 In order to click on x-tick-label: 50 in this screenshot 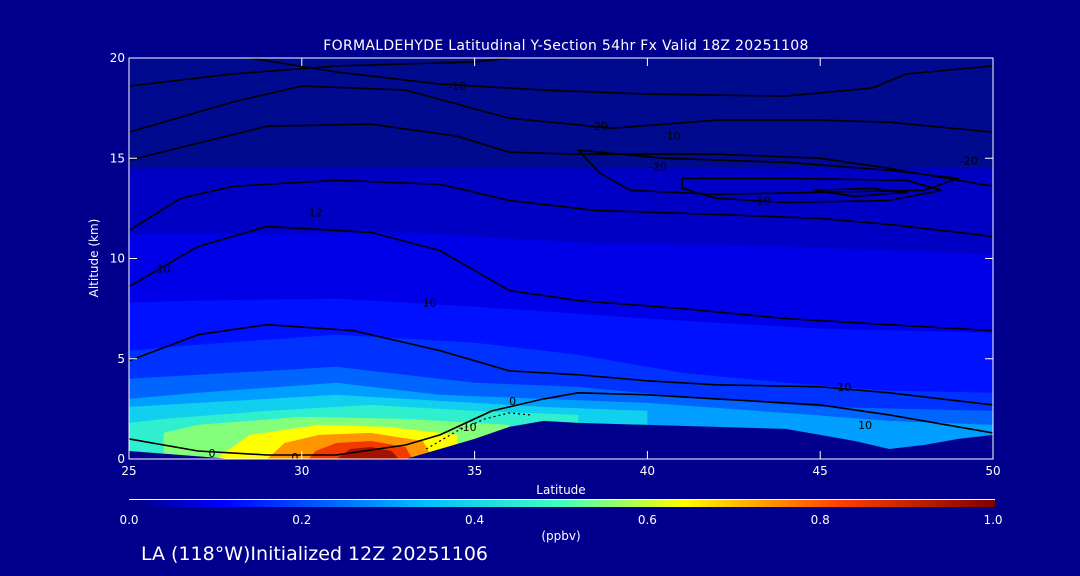, I will do `click(992, 471)`.